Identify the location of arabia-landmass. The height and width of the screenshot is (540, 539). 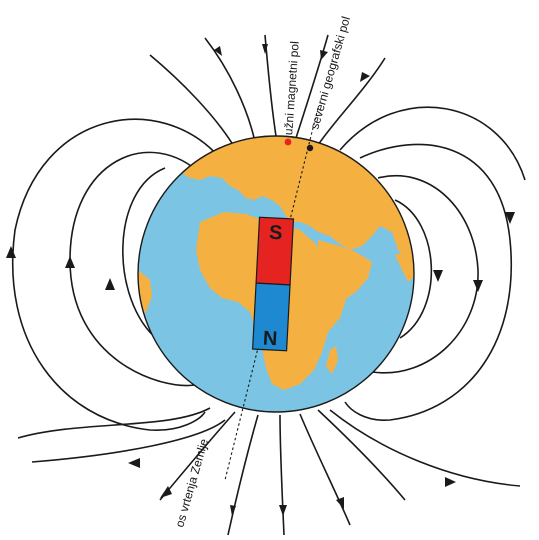
(345, 270).